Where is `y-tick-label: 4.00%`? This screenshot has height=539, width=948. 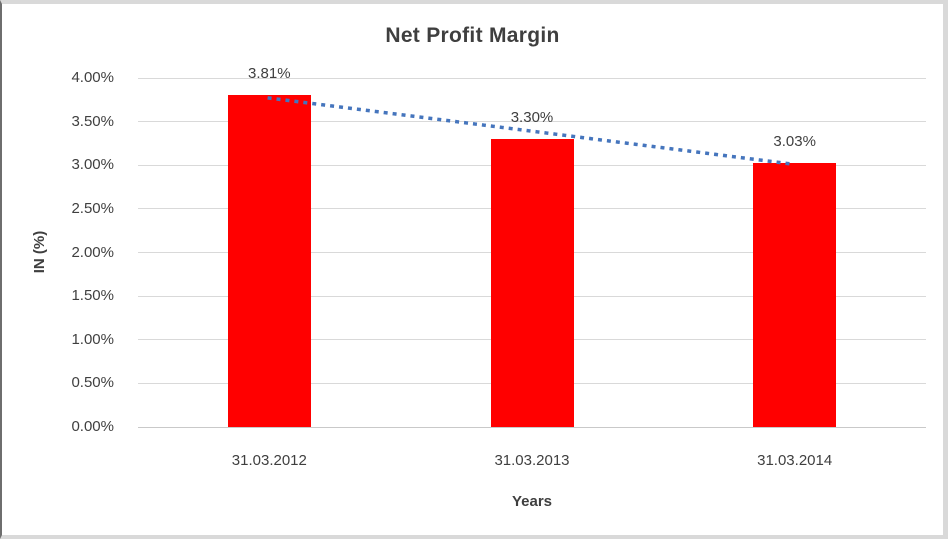
y-tick-label: 4.00% is located at coordinates (92, 77).